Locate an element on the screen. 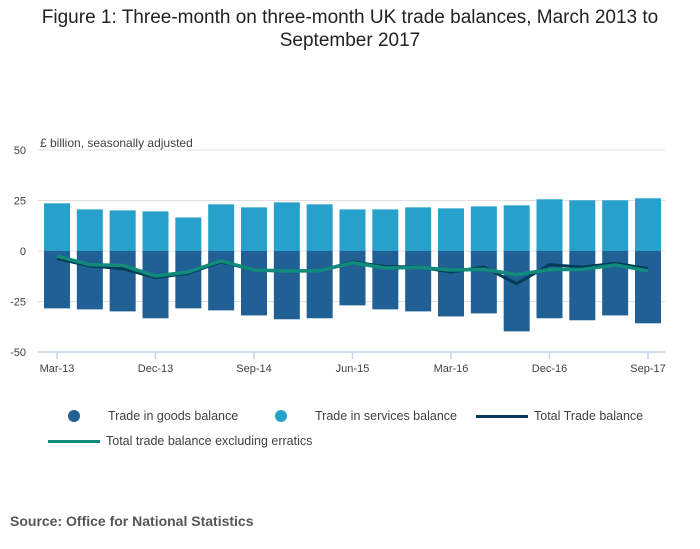 This screenshot has width=700, height=549. legend-excl-erratics: Total trade balance excluding erratics is located at coordinates (180, 441).